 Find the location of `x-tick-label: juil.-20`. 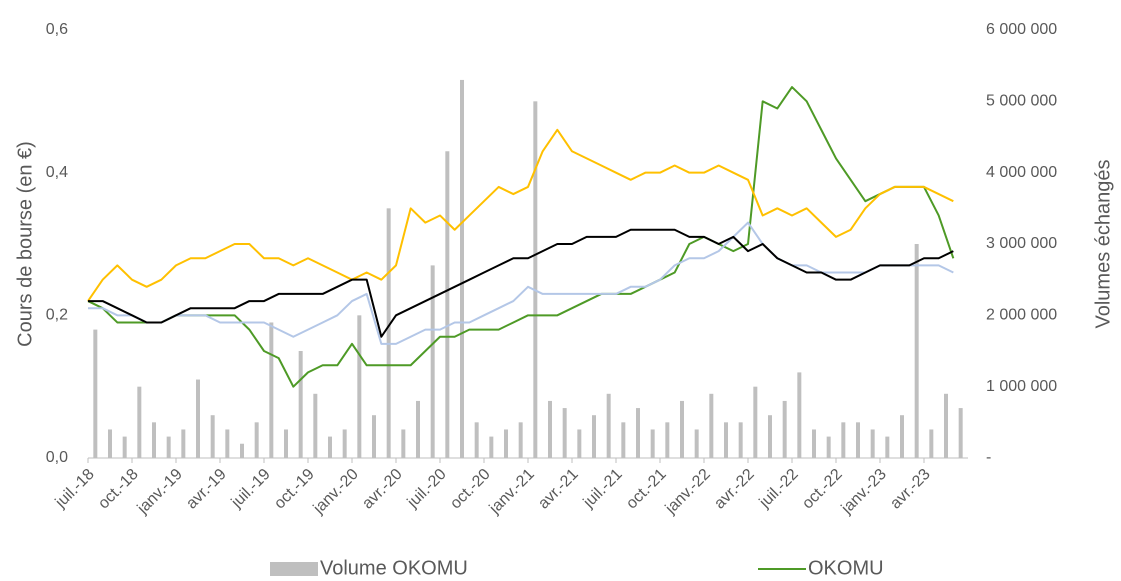

x-tick-label: juil.-20 is located at coordinates (427, 489).